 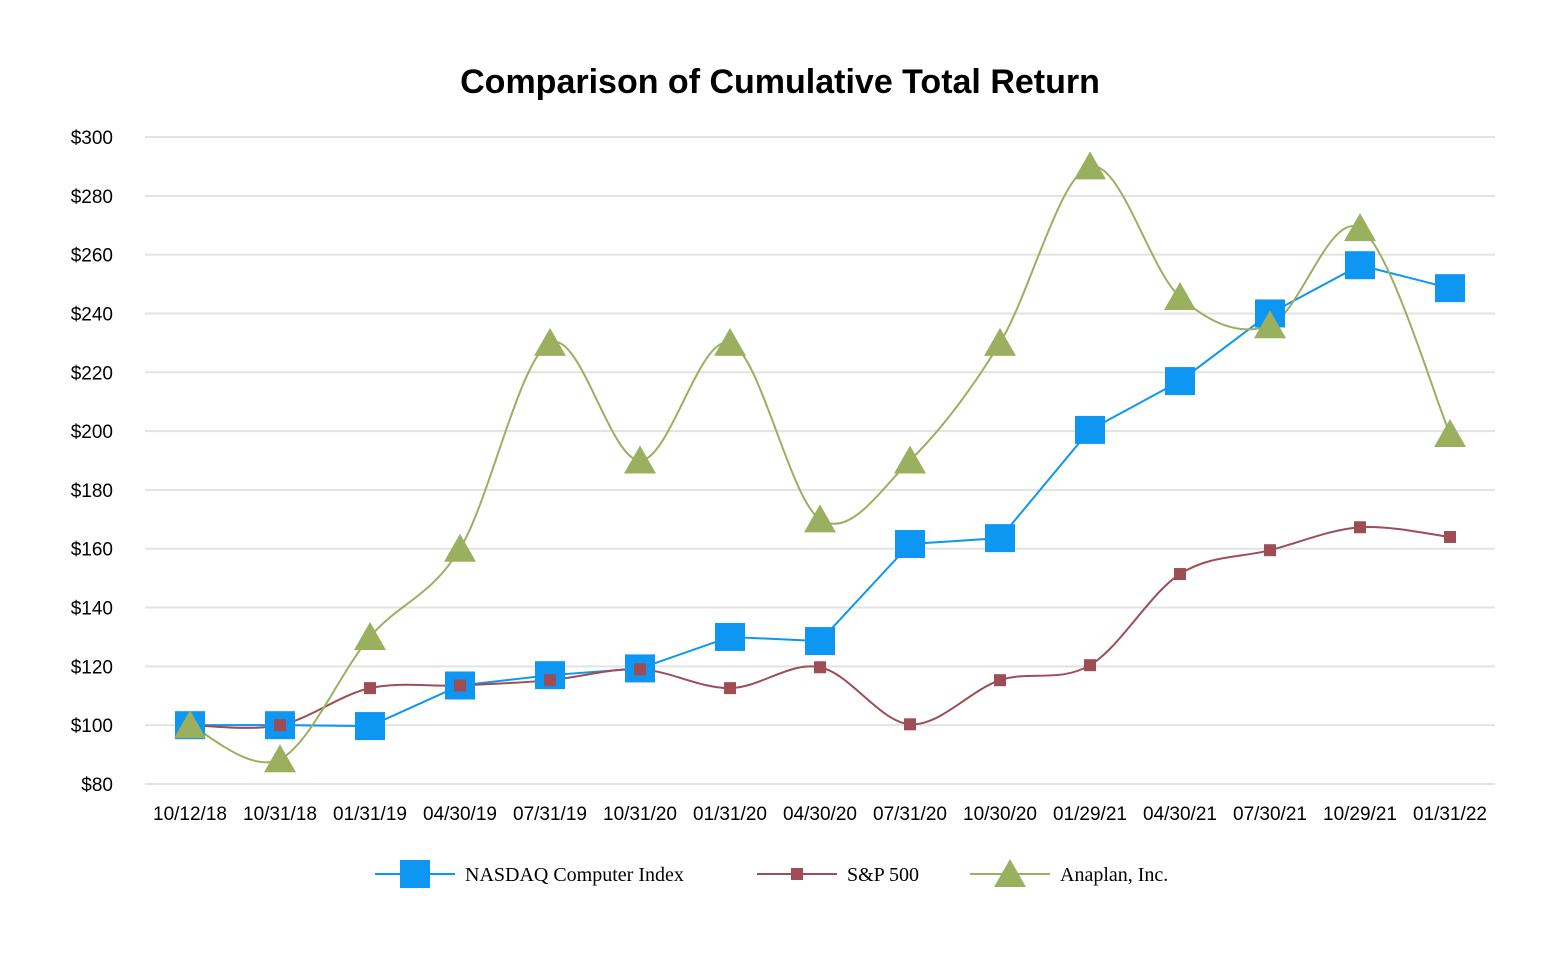 I want to click on x-tick-label: 07/31/19, so click(x=550, y=814).